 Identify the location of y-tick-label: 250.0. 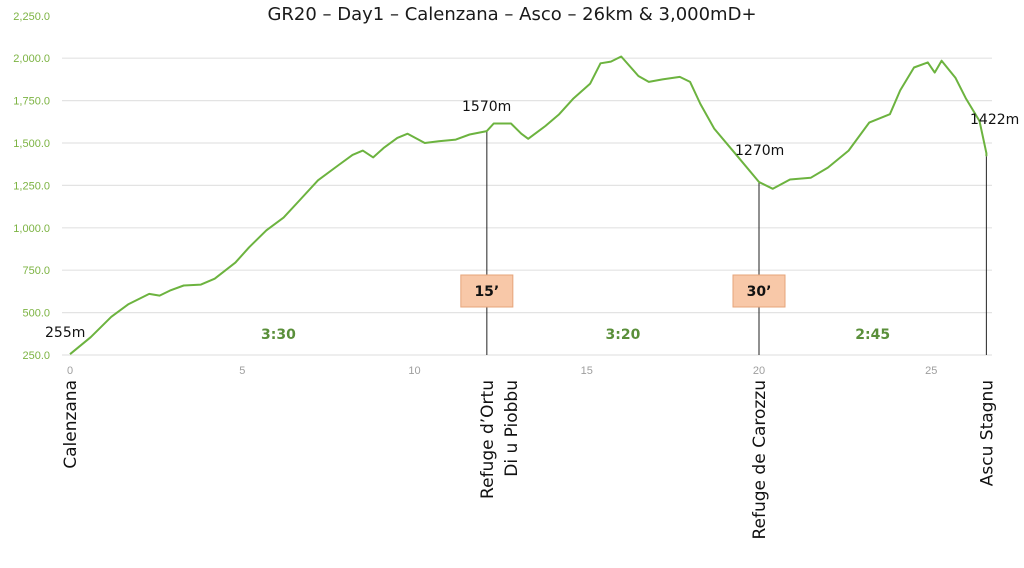
(36, 356).